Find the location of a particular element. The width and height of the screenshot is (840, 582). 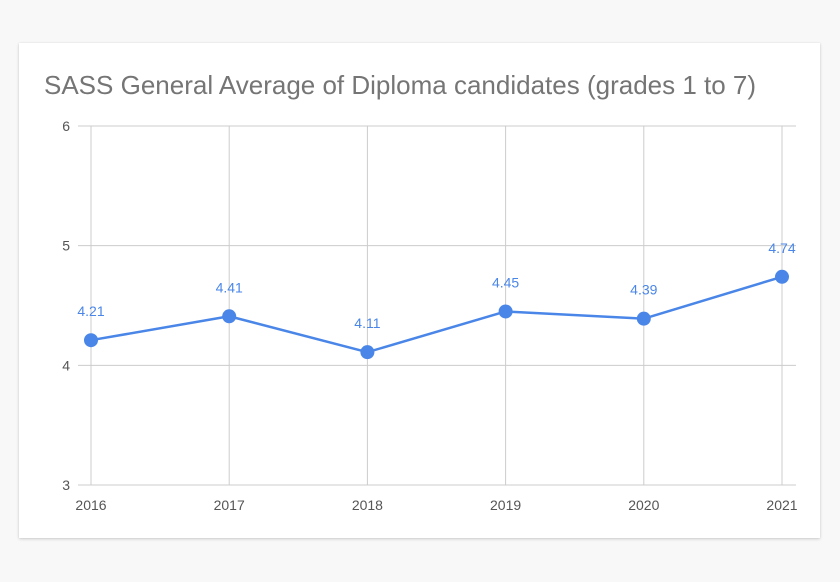

y-axis-ticks: 3 4 5 6 is located at coordinates (66, 305).